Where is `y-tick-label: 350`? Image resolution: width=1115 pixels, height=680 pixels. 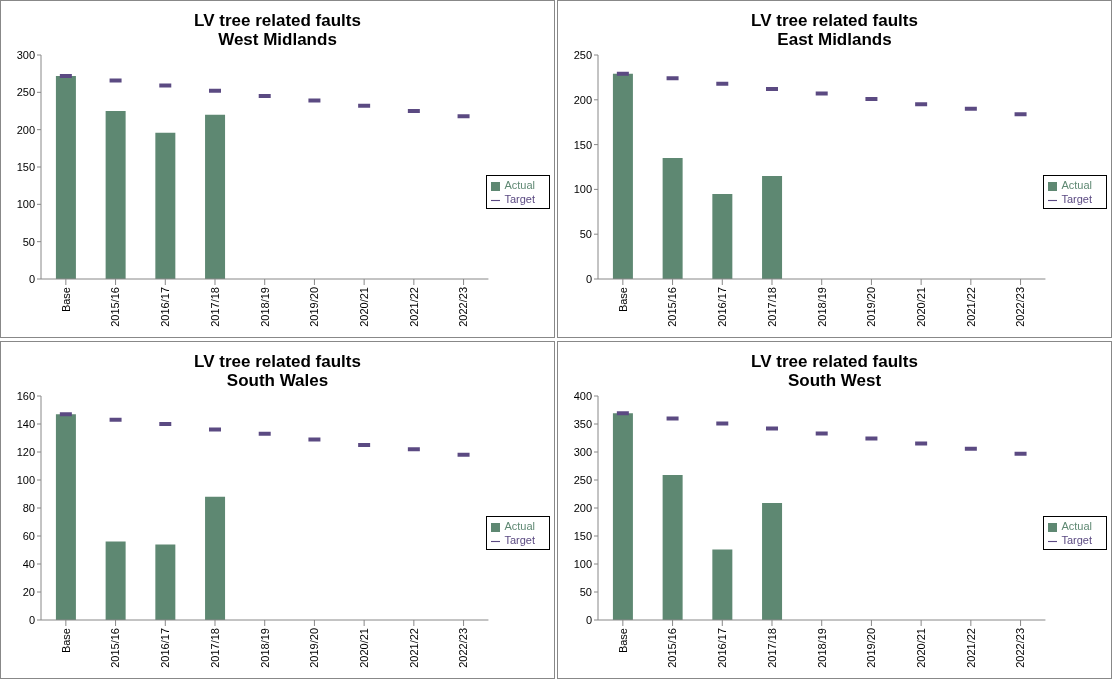
y-tick-label: 350 is located at coordinates (582, 423).